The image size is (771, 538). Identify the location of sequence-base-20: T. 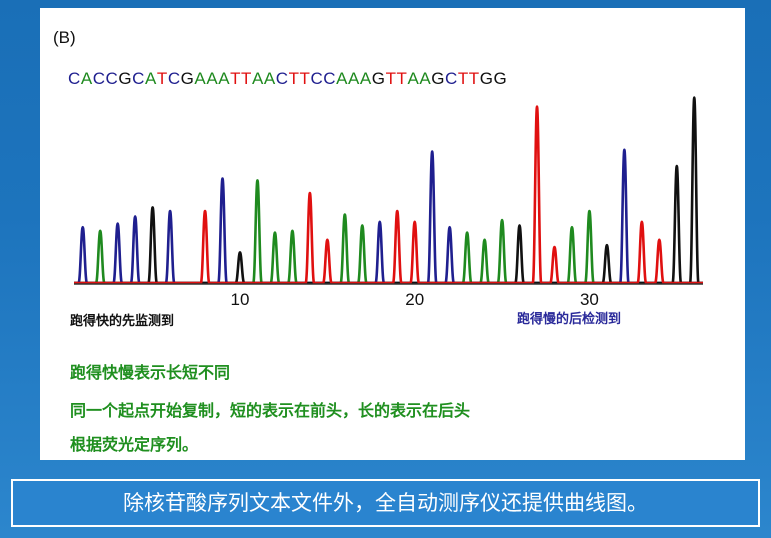
(305, 78).